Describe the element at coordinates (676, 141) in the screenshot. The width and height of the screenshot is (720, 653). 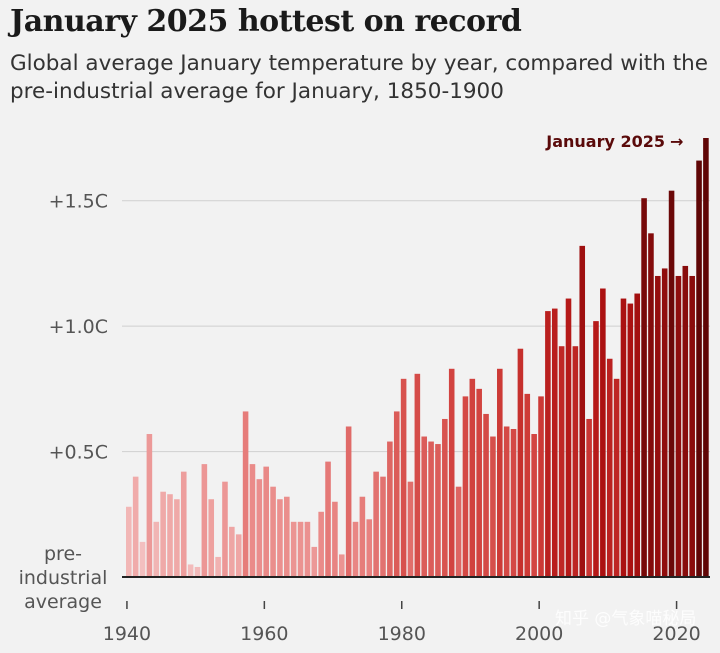
I see `annotation-arrow-icon: →` at that location.